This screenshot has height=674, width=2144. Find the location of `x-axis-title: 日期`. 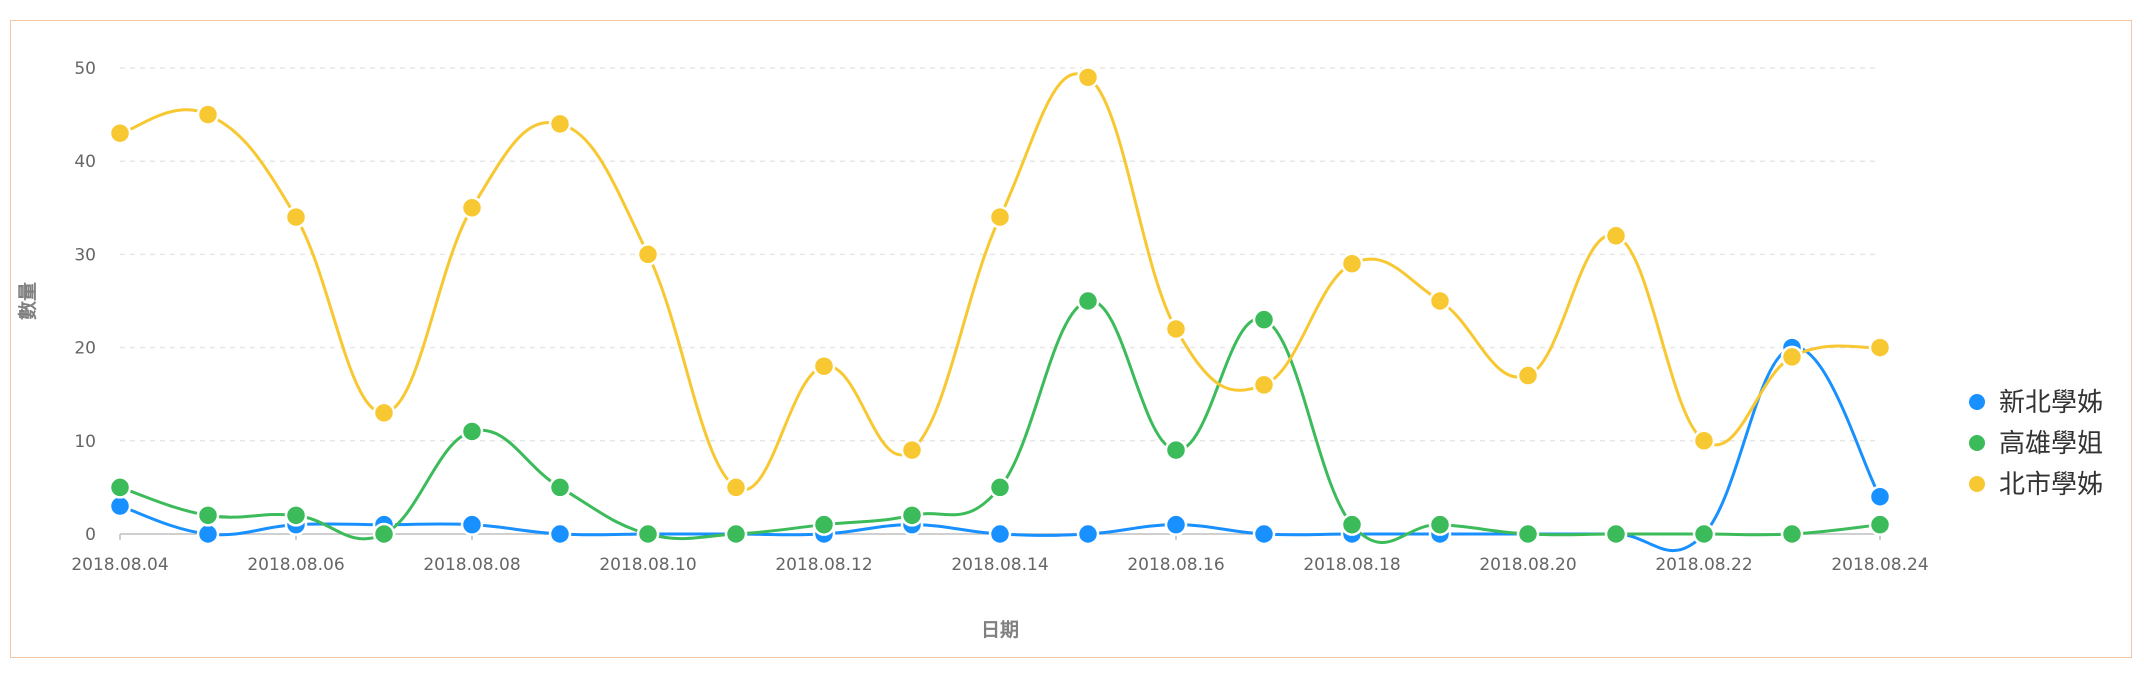

x-axis-title: 日期 is located at coordinates (1000, 630).